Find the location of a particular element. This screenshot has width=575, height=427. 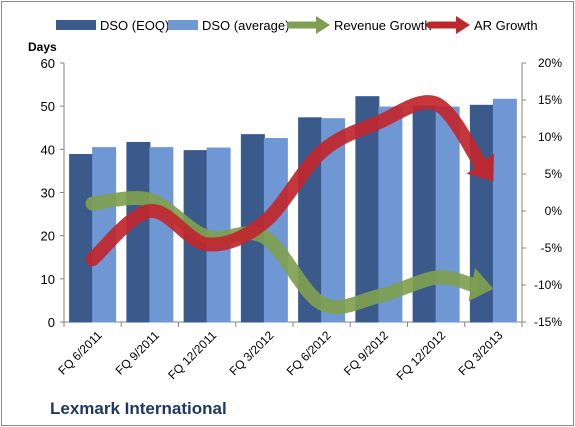

y-tick-label: 60 is located at coordinates (48, 63).